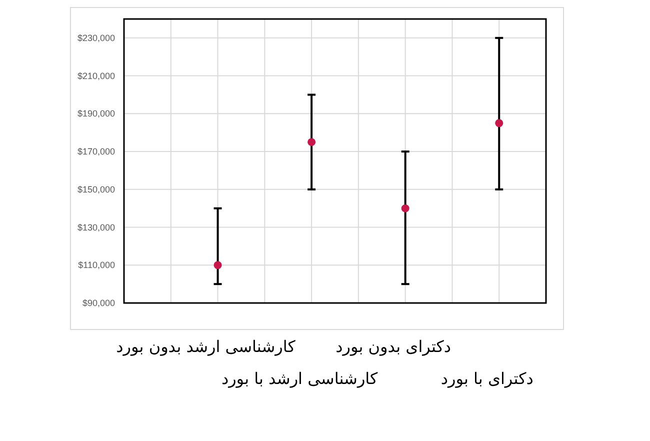 Image resolution: width=650 pixels, height=441 pixels. Describe the element at coordinates (299, 378) in the screenshot. I see `x-tick-label: کارشناسی ارشد با بورد` at that location.